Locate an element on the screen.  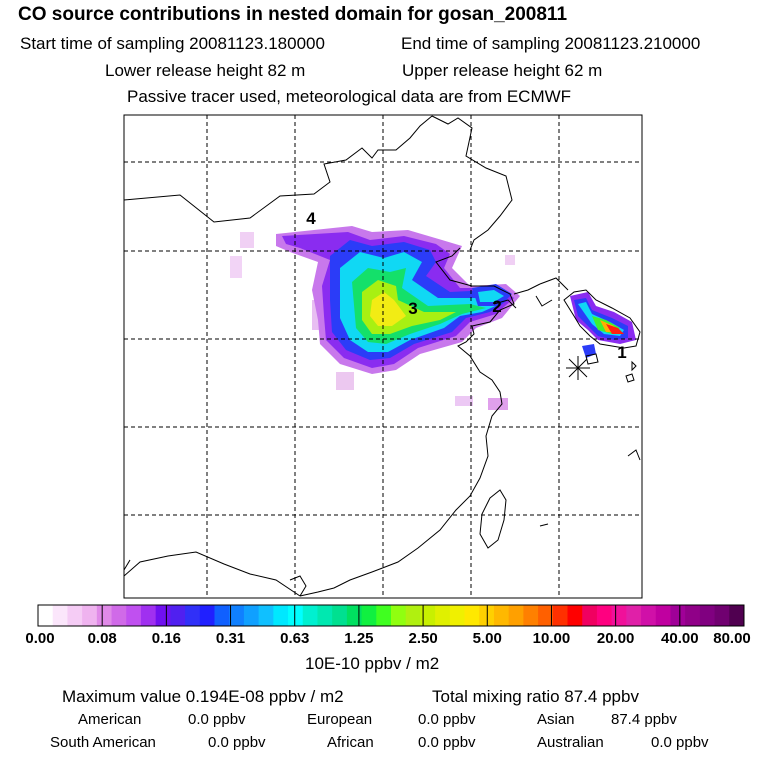
region-label-4: 4 is located at coordinates (311, 218).